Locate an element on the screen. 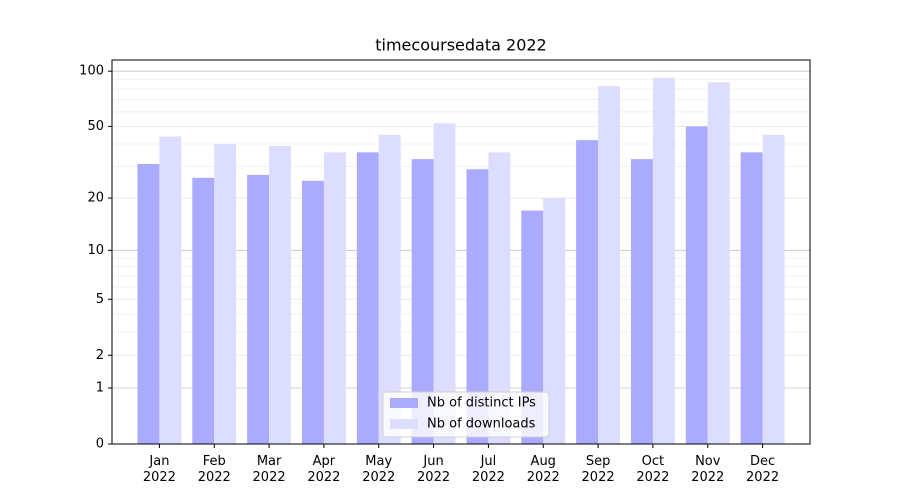 This screenshot has height=504, width=900. x-tick-label: Jul 2022 is located at coordinates (488, 469).